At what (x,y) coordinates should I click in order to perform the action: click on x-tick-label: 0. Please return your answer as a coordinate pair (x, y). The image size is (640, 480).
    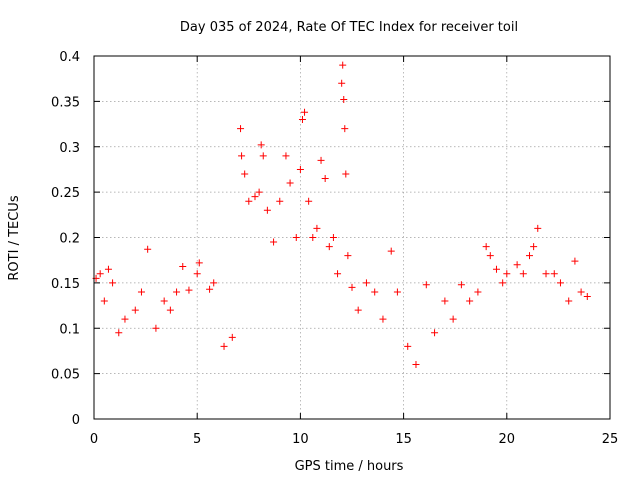
    Looking at the image, I should click on (94, 439).